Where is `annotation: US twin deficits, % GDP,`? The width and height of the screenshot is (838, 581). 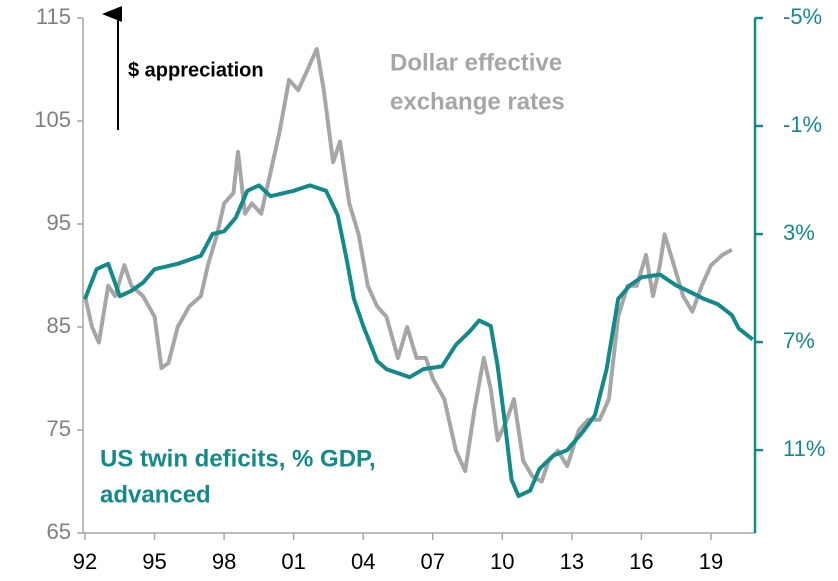
annotation: US twin deficits, % GDP, is located at coordinates (238, 458).